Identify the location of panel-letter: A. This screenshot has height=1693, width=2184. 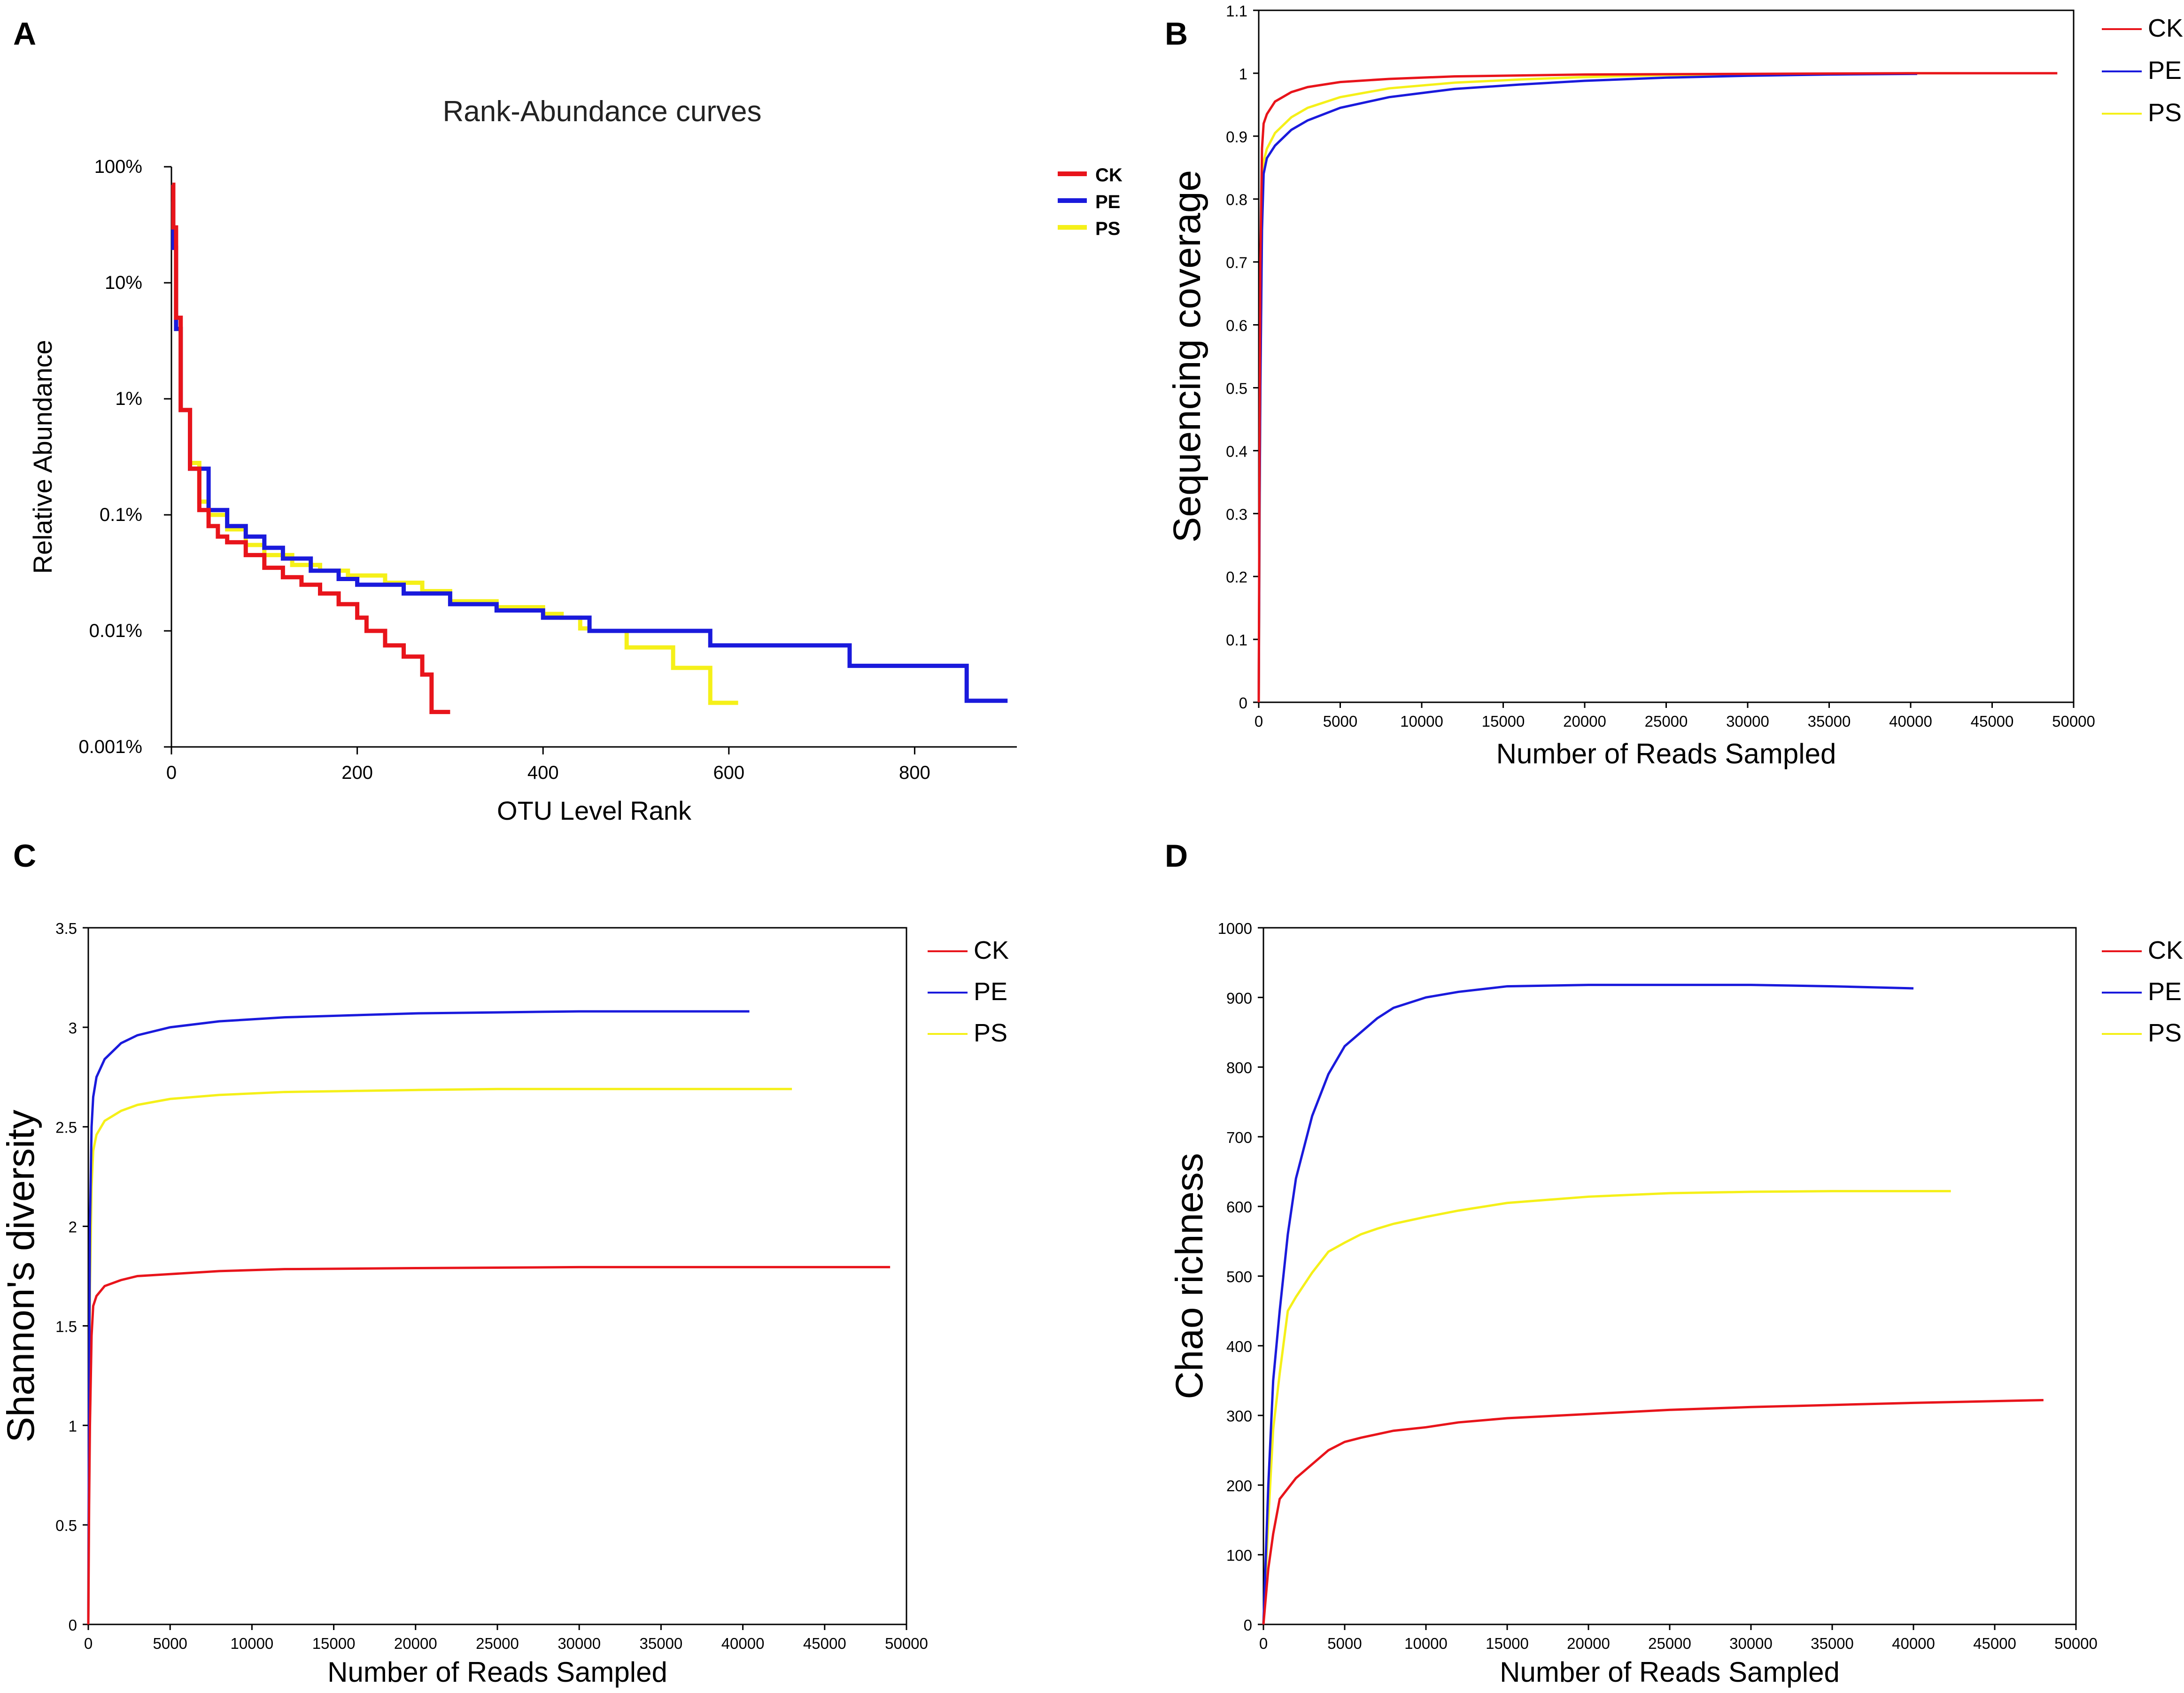
(24, 34).